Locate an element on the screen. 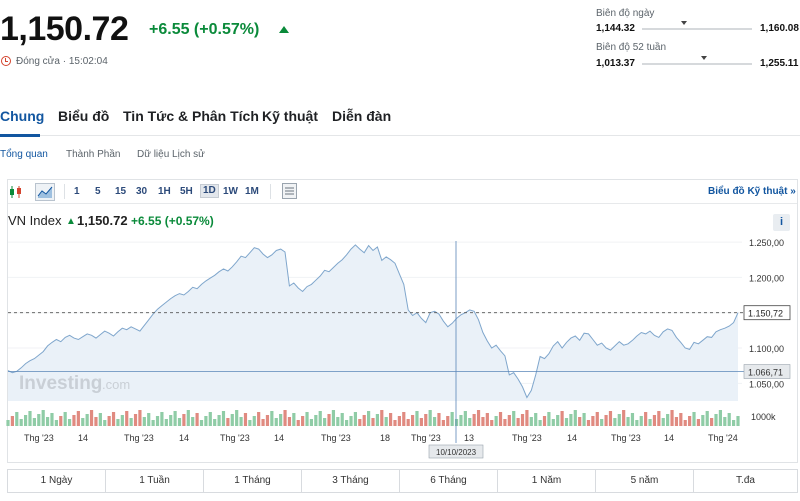  period-1-week: 1 Tuần is located at coordinates (155, 481).